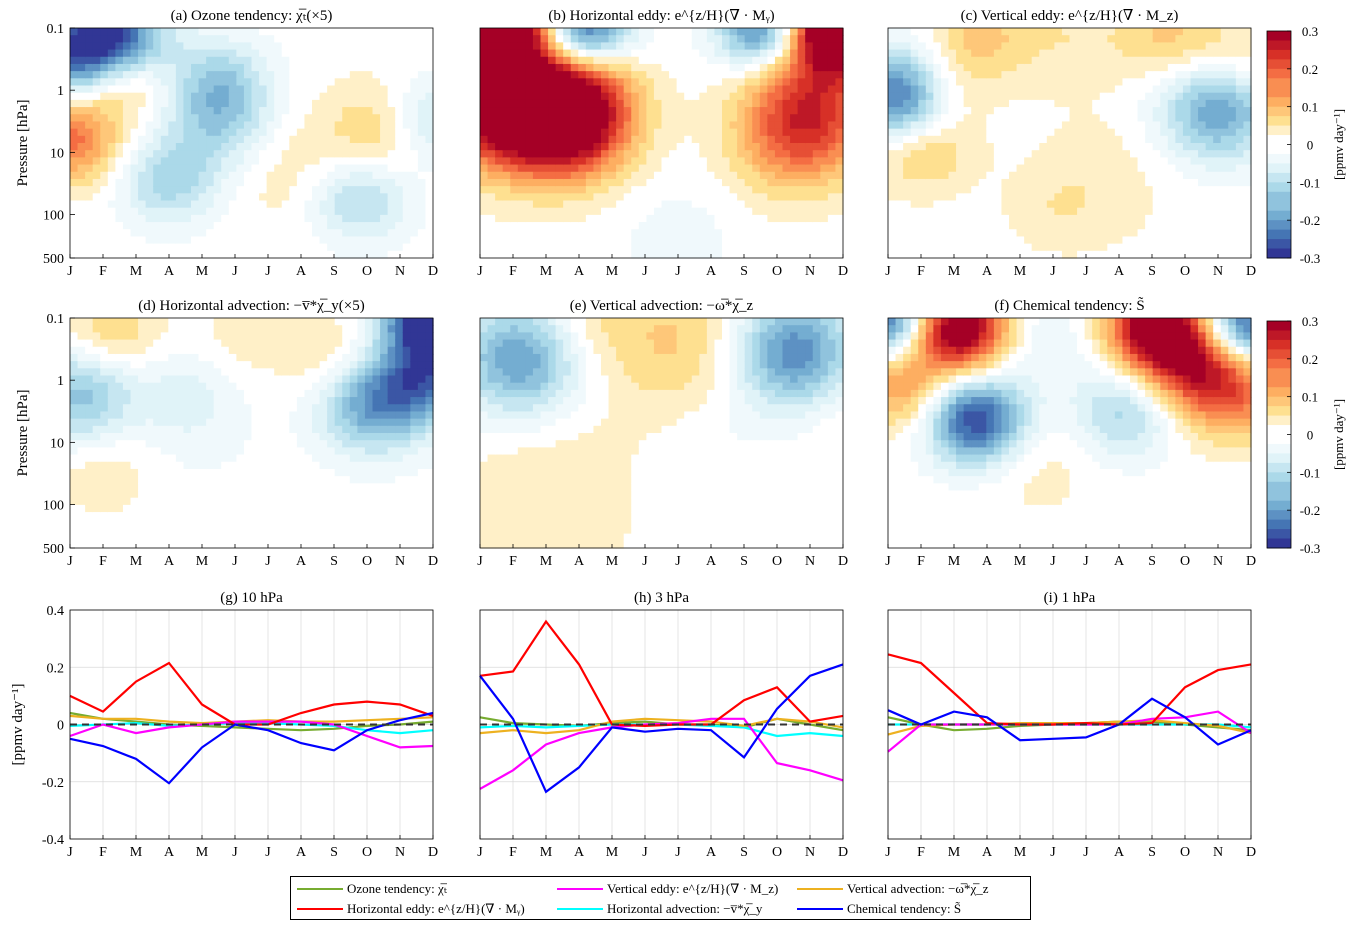 This screenshot has height=928, width=1369. What do you see at coordinates (954, 271) in the screenshot?
I see `panel-c-month-label-2: M` at bounding box center [954, 271].